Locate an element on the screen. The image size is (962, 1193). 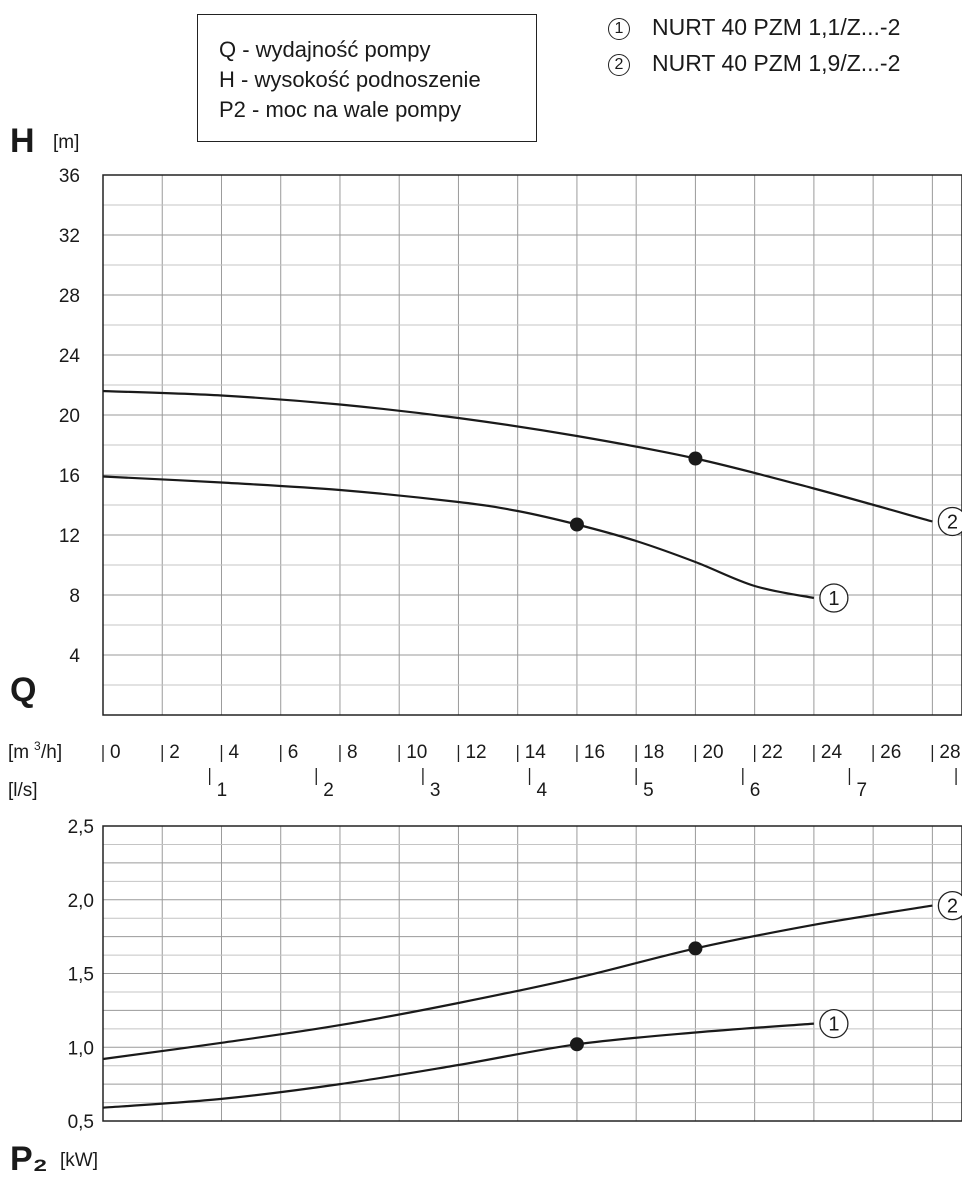
q-m3h-tick-label: 20 is located at coordinates (712, 752).